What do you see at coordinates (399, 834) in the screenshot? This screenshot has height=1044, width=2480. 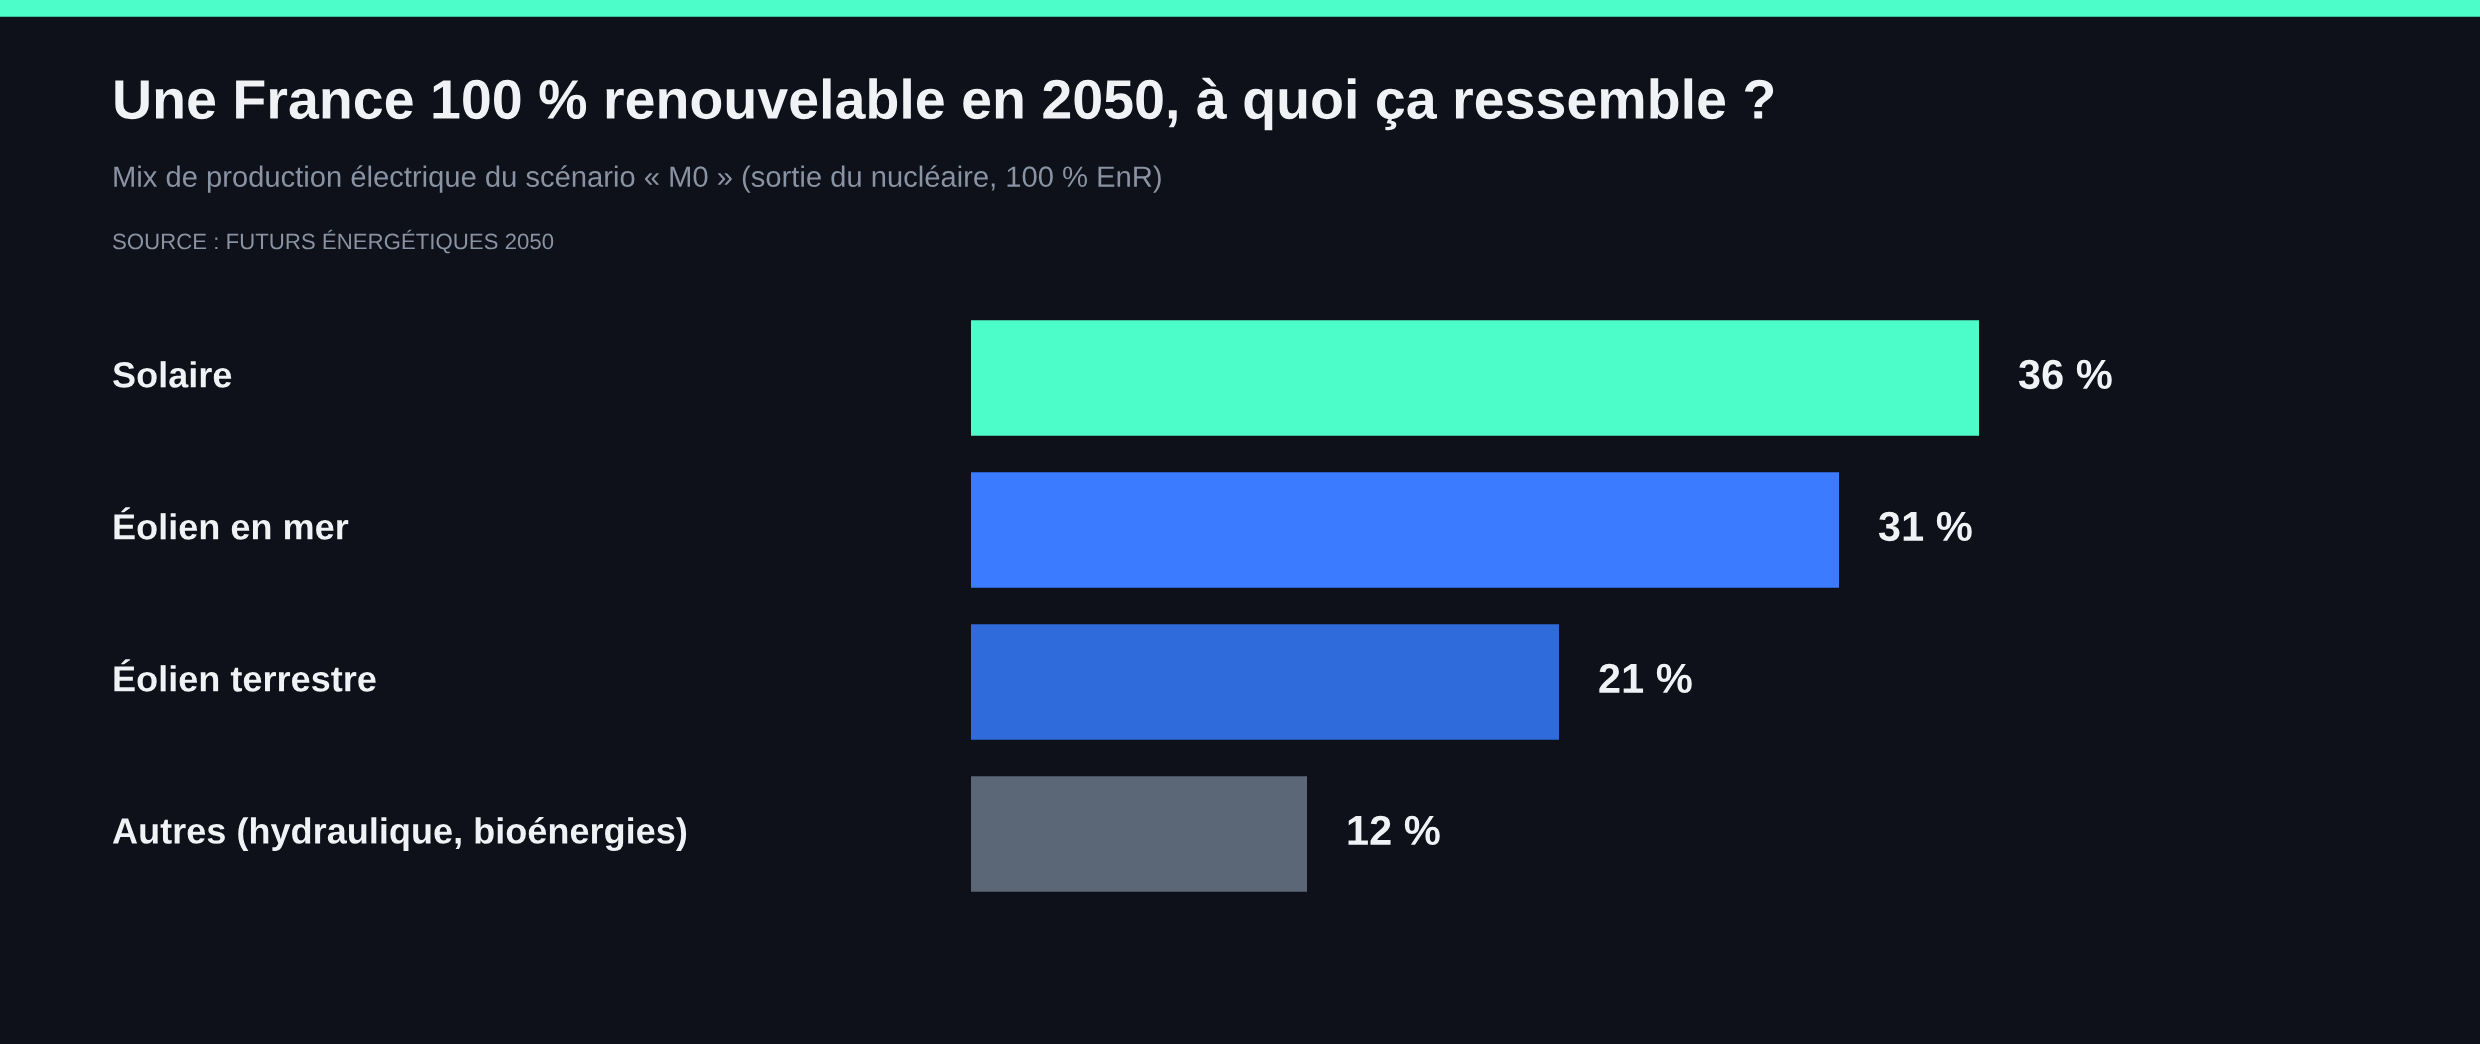 I see `y-tick-label: Autres (hydraulique, bioénergies)` at bounding box center [399, 834].